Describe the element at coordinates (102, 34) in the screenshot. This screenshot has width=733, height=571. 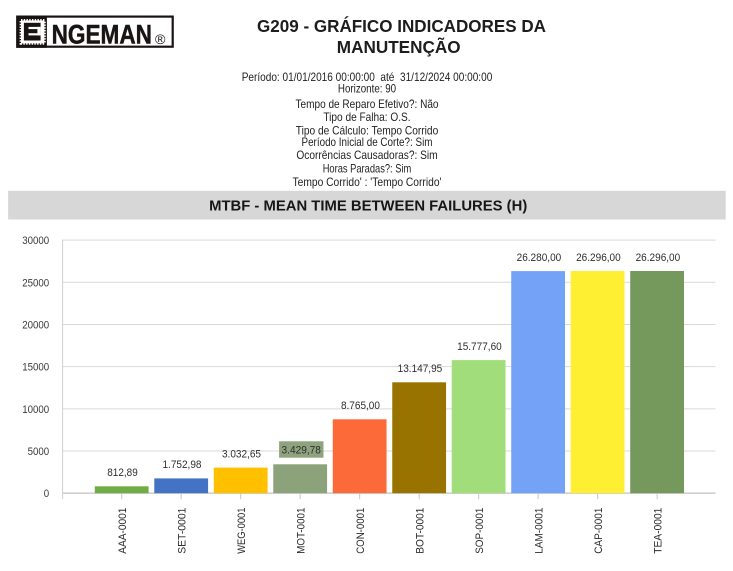
I see `svg-text: NGEMAN` at that location.